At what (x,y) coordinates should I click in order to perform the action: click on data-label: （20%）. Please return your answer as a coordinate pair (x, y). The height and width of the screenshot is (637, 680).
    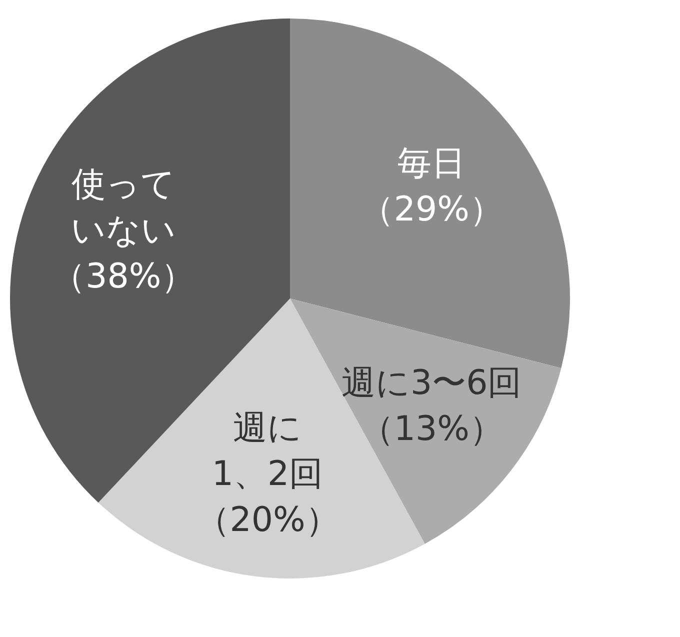
    Looking at the image, I should click on (268, 520).